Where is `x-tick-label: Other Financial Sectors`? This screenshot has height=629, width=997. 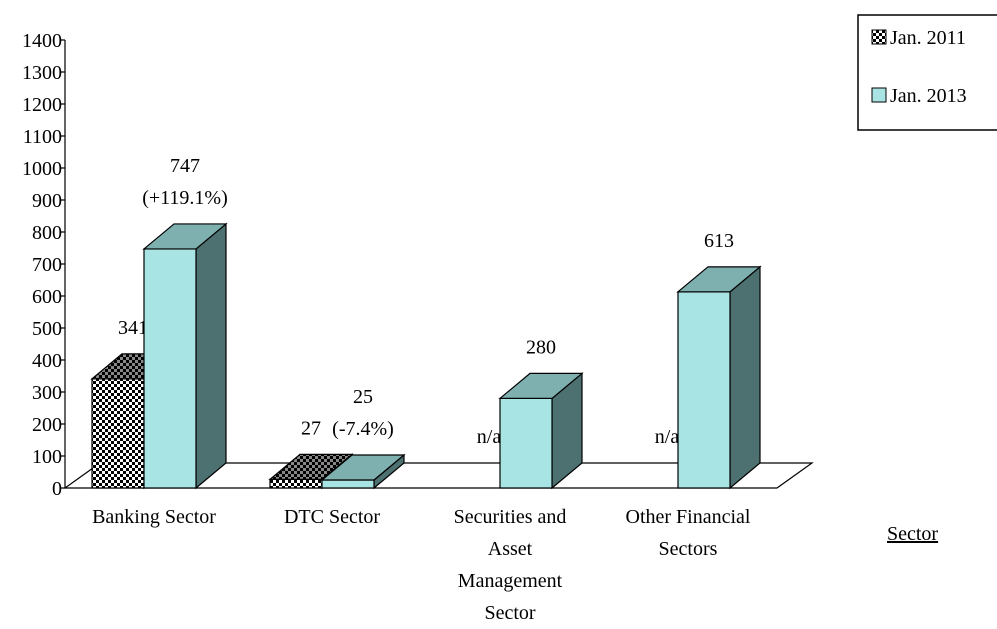
x-tick-label: Other Financial Sectors is located at coordinates (688, 533).